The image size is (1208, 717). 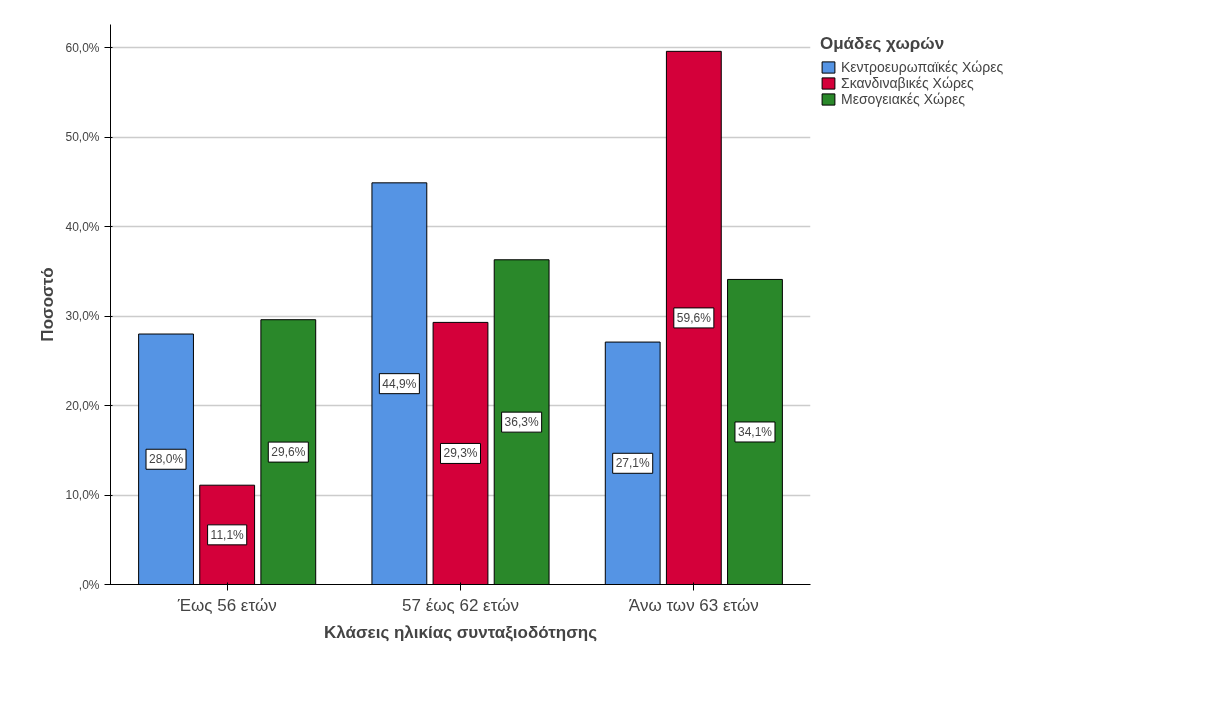 I want to click on data-label: 36,3%, so click(x=521, y=422).